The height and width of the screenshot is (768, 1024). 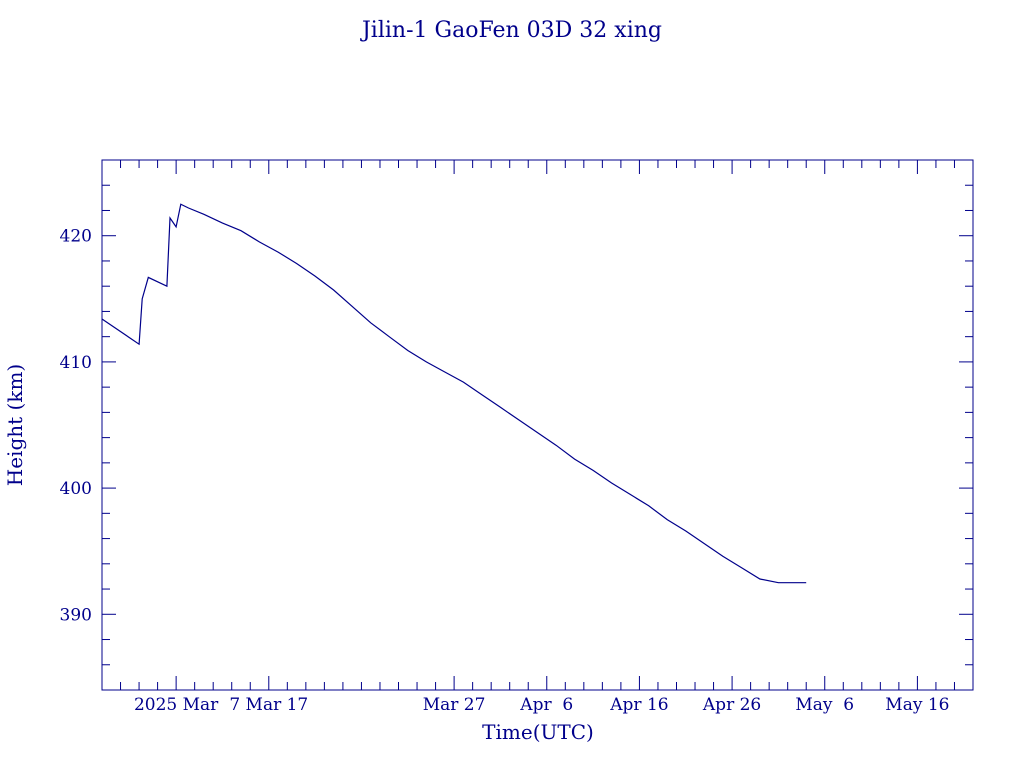 What do you see at coordinates (638, 705) in the screenshot?
I see `x-tick-label: Apr 16` at bounding box center [638, 705].